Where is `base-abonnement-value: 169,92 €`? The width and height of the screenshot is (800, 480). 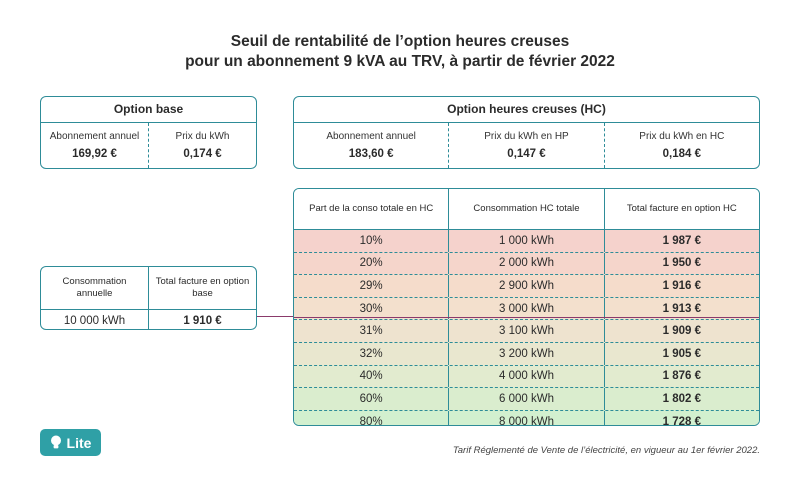
base-abonnement-value: 169,92 € is located at coordinates (94, 154).